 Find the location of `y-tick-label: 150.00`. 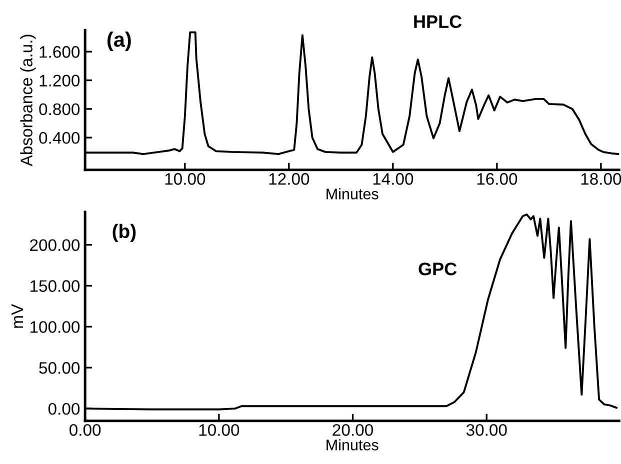

y-tick-label: 150.00 is located at coordinates (55, 286).